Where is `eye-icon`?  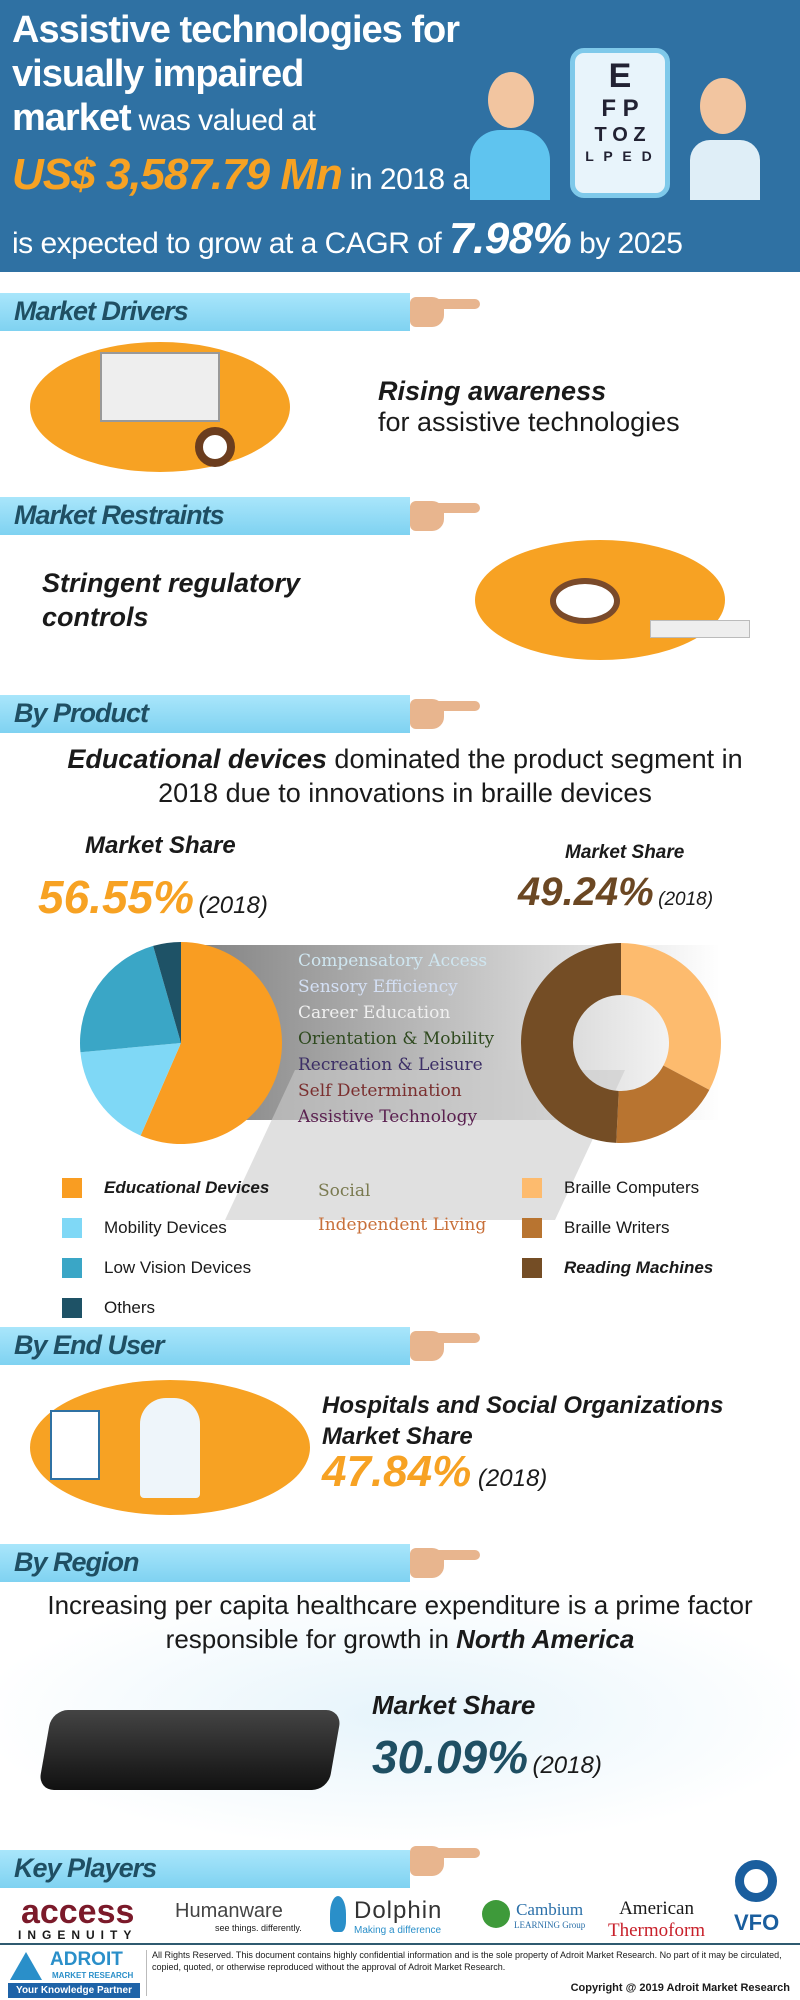
eye-icon is located at coordinates (585, 601).